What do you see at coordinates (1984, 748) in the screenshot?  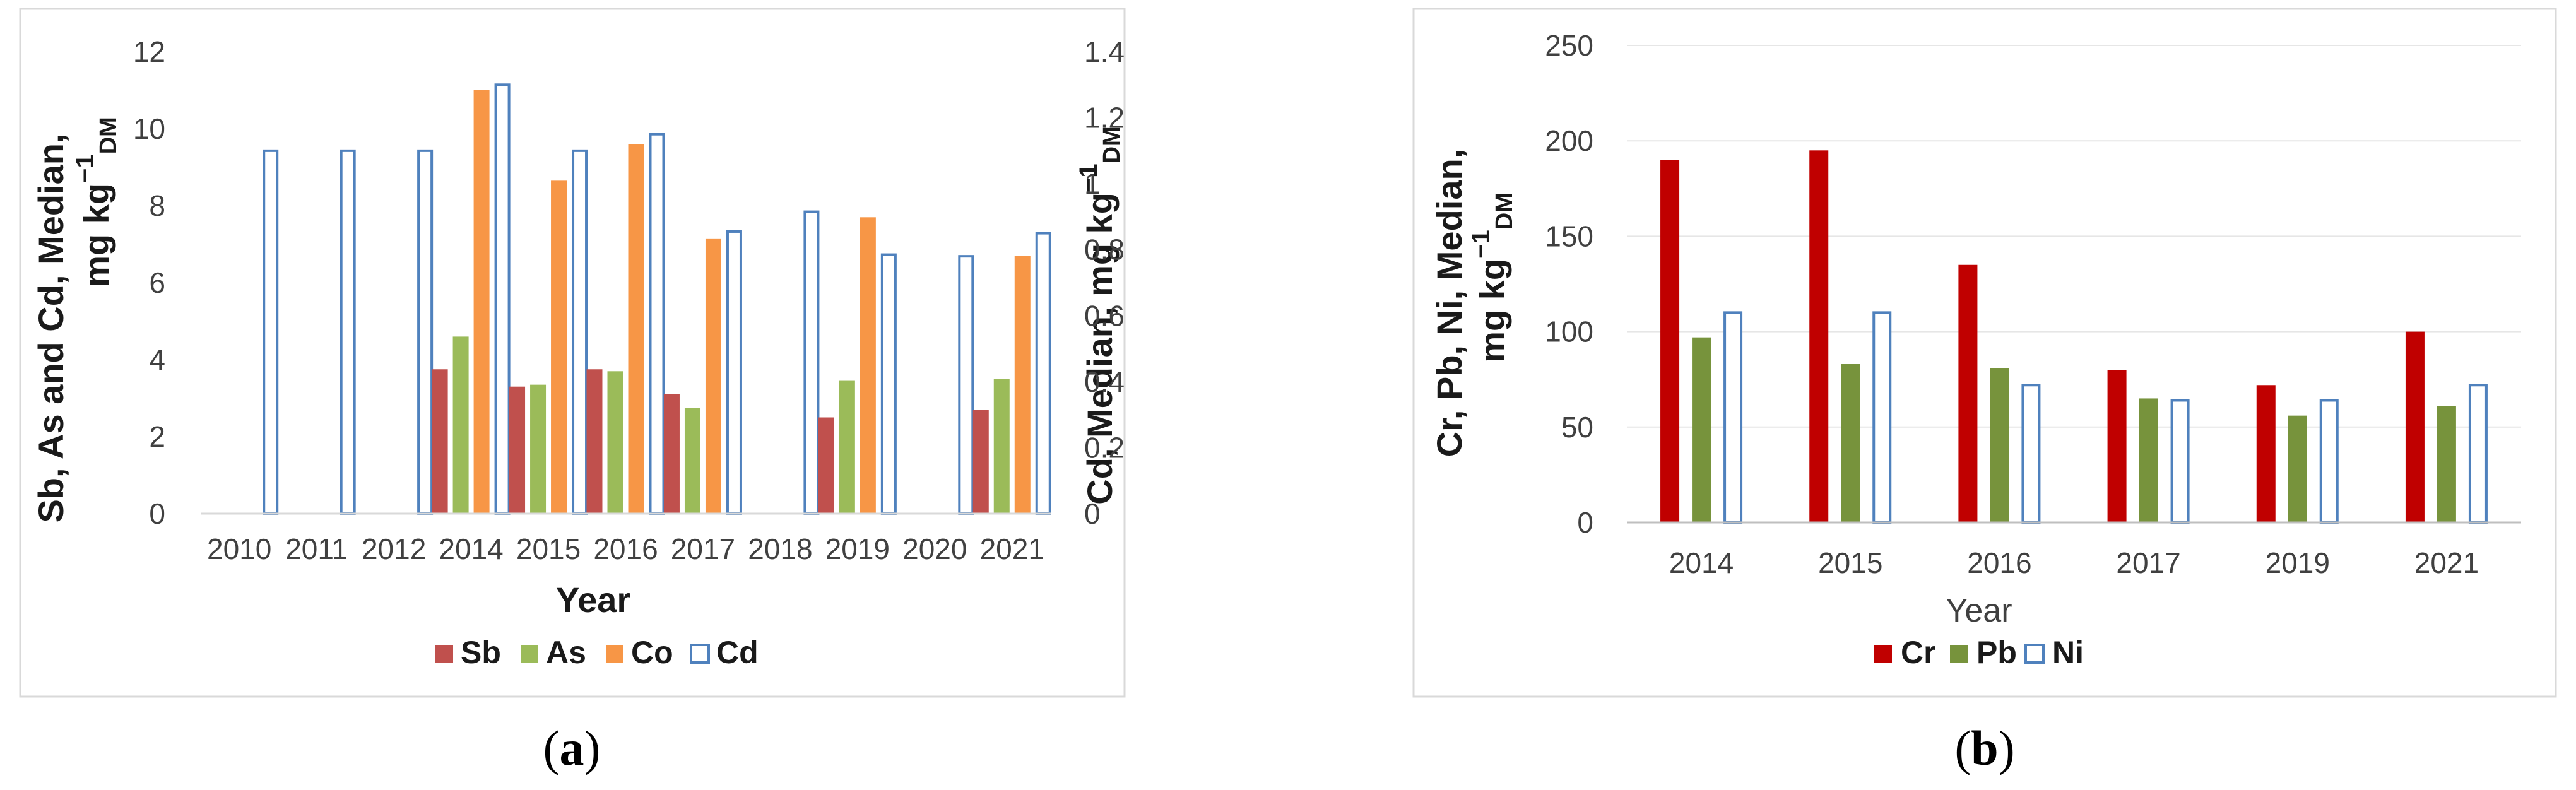 I see `panel-b-caption: (b)` at bounding box center [1984, 748].